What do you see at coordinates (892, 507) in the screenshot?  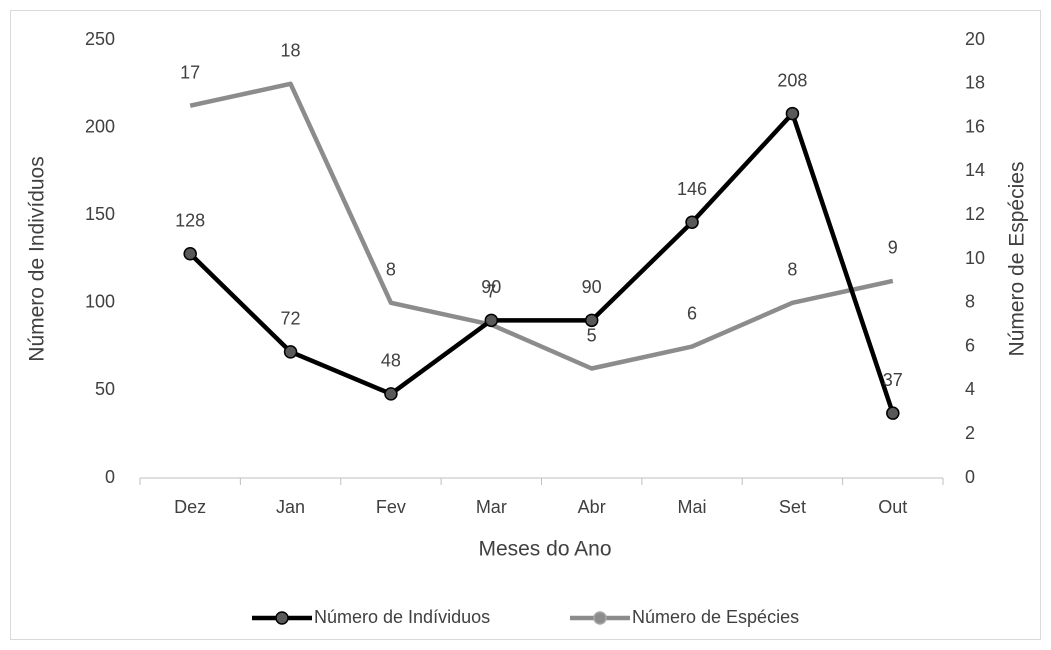 I see `x-tick-label: Out` at bounding box center [892, 507].